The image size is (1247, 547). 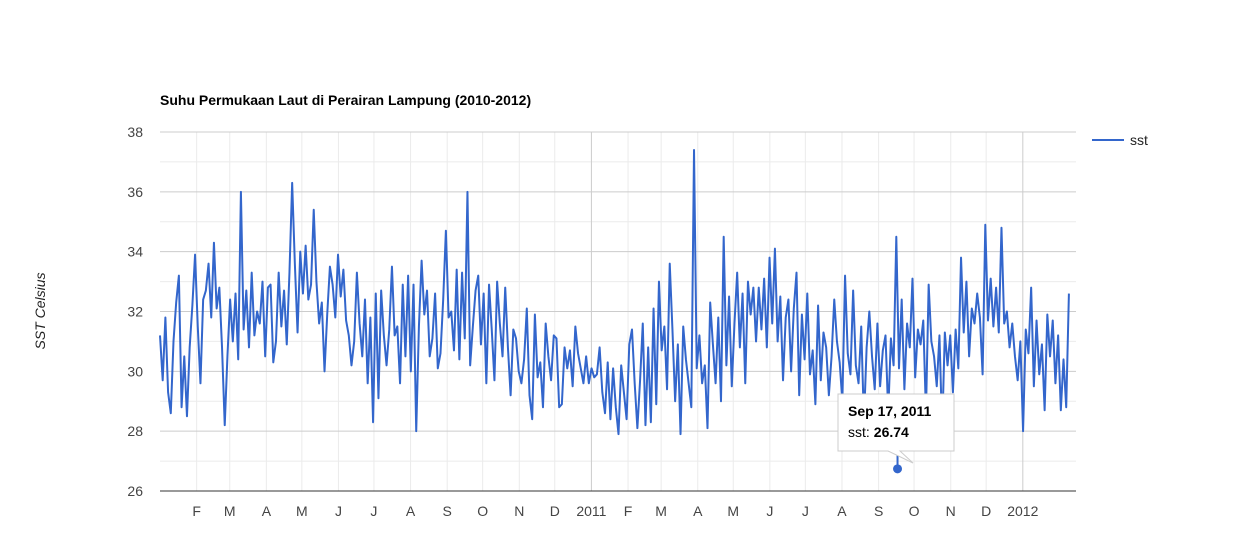 What do you see at coordinates (135, 252) in the screenshot?
I see `y-tick-label: 34` at bounding box center [135, 252].